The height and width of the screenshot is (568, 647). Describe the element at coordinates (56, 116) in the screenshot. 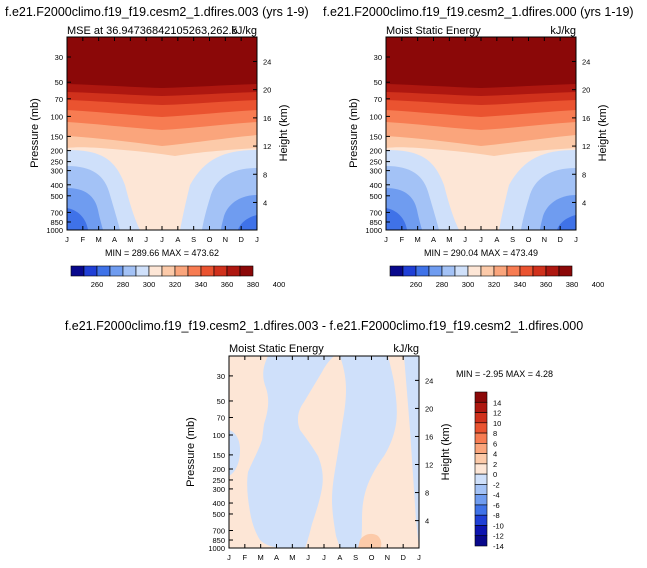

I see `y-tick-label: 100` at that location.